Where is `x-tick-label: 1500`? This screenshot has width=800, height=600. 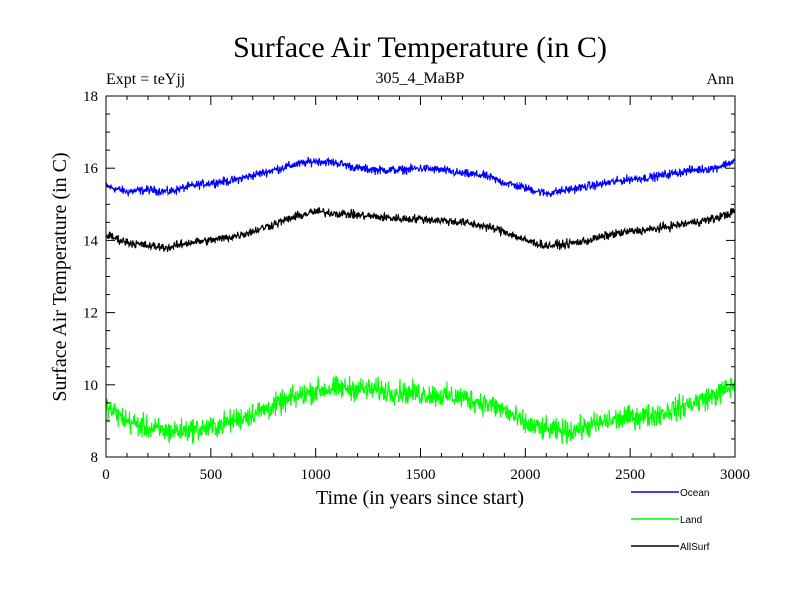
x-tick-label: 1500 is located at coordinates (421, 475).